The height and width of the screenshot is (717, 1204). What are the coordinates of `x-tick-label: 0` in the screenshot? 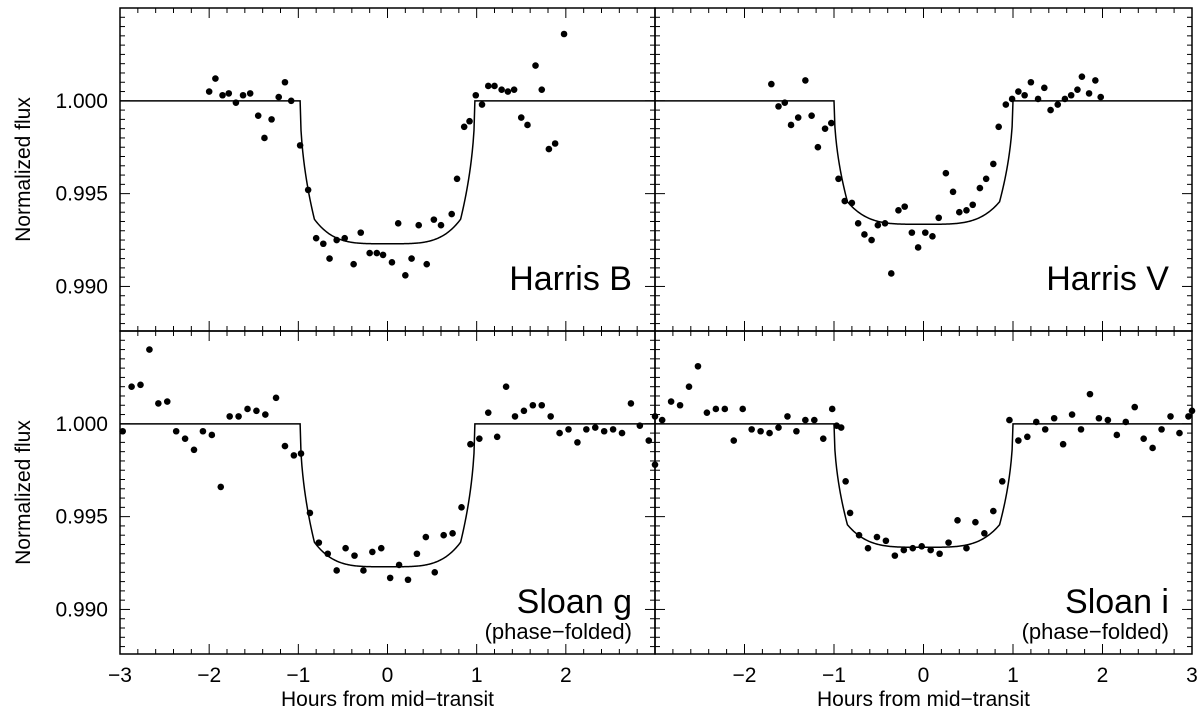 It's located at (924, 675).